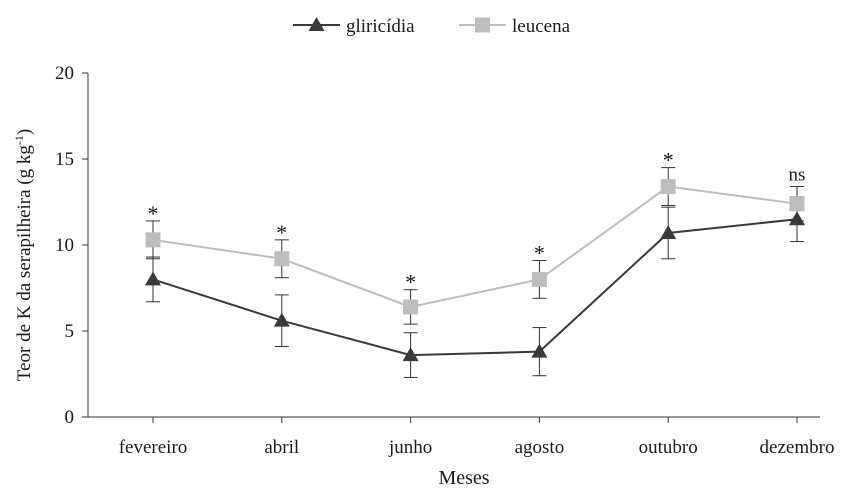 This screenshot has height=488, width=851. Describe the element at coordinates (70, 331) in the screenshot. I see `y-tick-label: 5` at that location.